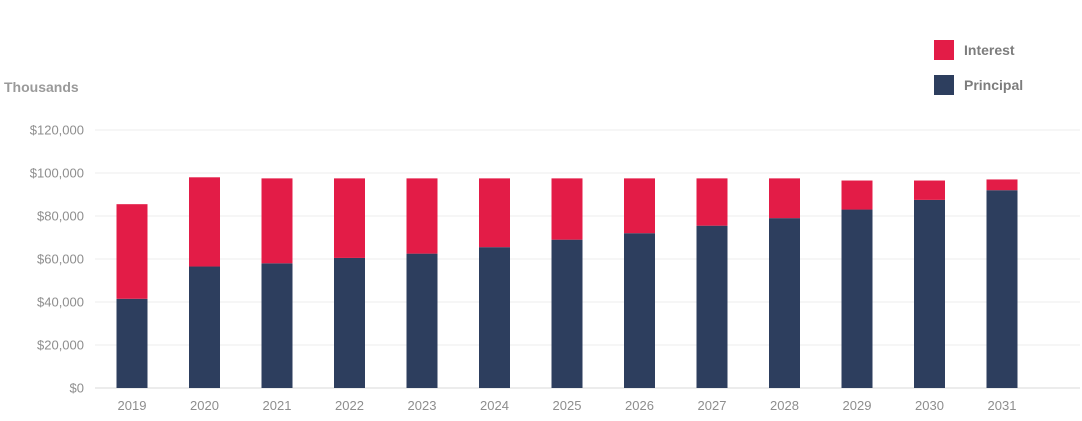 This screenshot has height=421, width=1082. Describe the element at coordinates (712, 405) in the screenshot. I see `x-tick-label: 2027` at that location.